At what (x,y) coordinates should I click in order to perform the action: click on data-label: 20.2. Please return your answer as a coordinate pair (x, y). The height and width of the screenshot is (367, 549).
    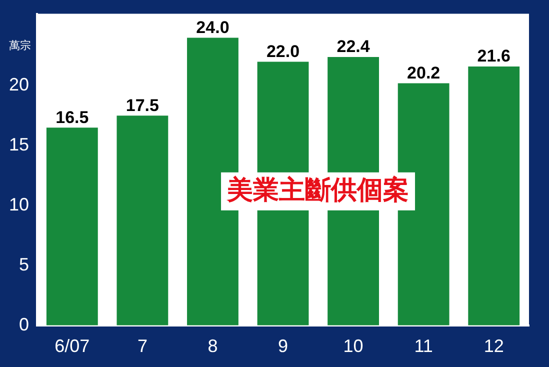
    Looking at the image, I should click on (423, 73).